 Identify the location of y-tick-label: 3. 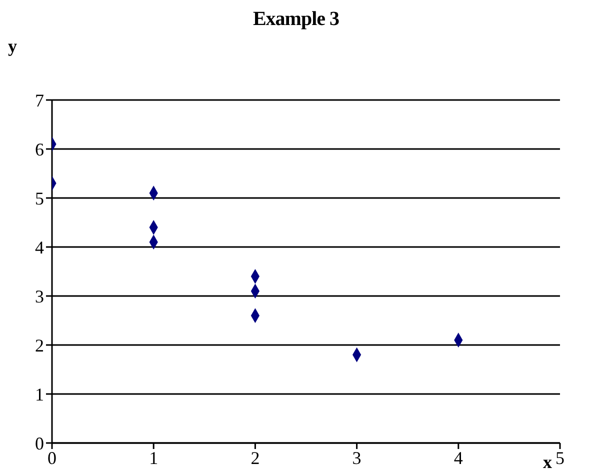
(39, 296).